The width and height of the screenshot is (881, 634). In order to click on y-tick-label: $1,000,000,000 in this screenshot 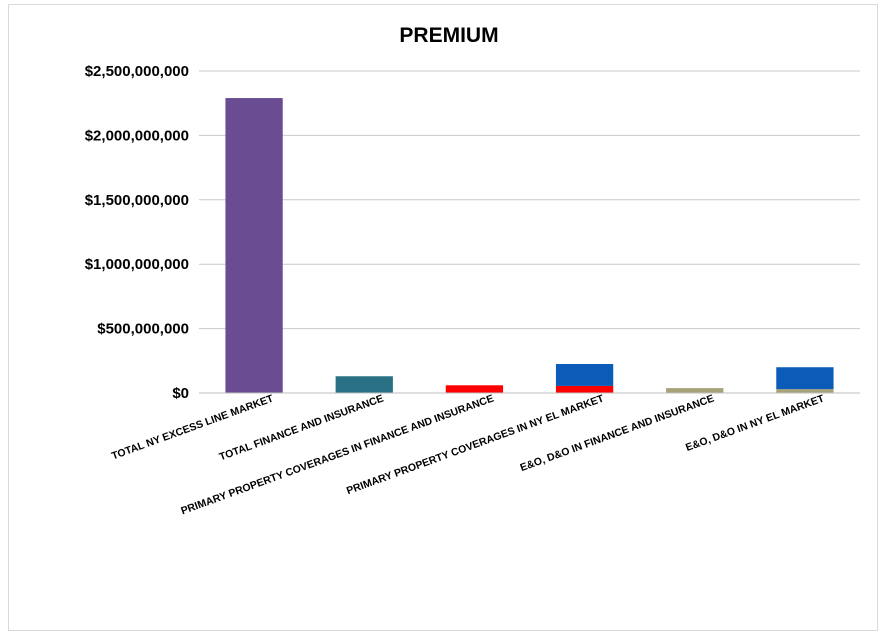, I will do `click(137, 264)`.